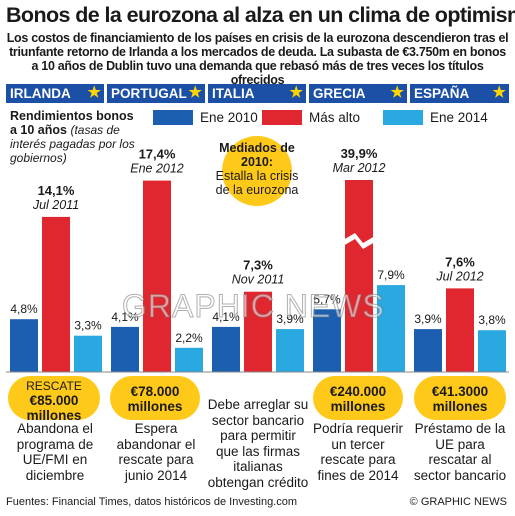 This screenshot has width=515, height=516. Describe the element at coordinates (40, 93) in the screenshot. I see `country-label: IRLANDA` at that location.